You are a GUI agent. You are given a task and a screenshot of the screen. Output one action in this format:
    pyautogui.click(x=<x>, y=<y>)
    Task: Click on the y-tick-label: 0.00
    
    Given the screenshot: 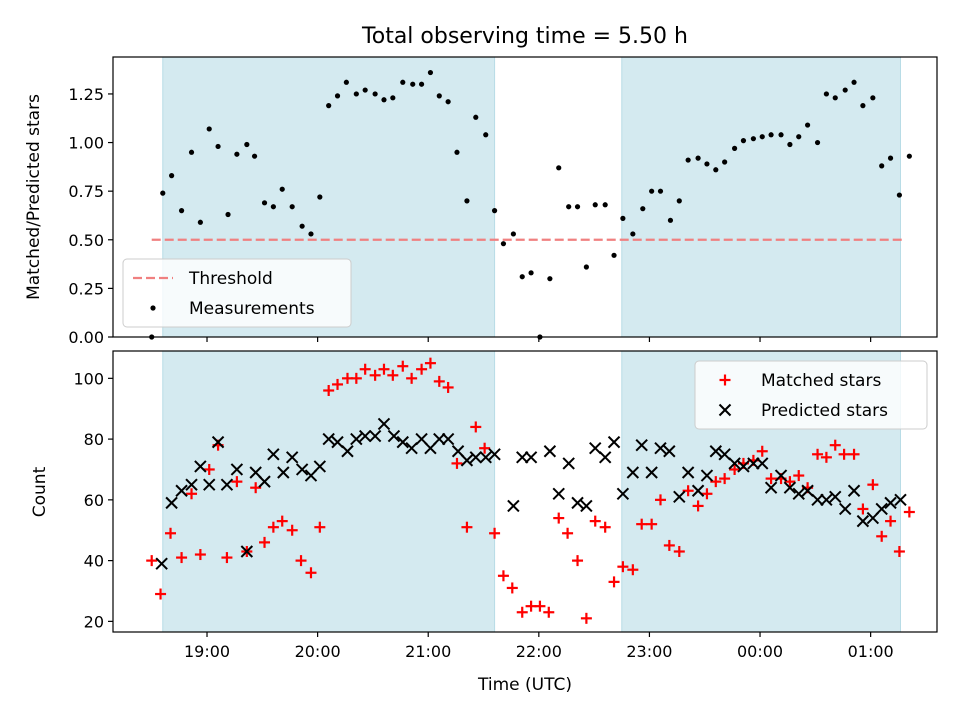 What is the action you would take?
    pyautogui.click(x=86, y=337)
    